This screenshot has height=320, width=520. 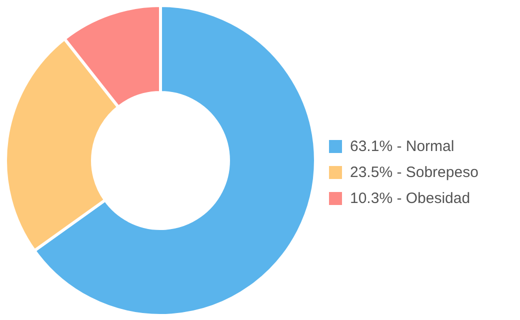 I want to click on legend-label: 23.5% - Sobrepeso, so click(x=414, y=172).